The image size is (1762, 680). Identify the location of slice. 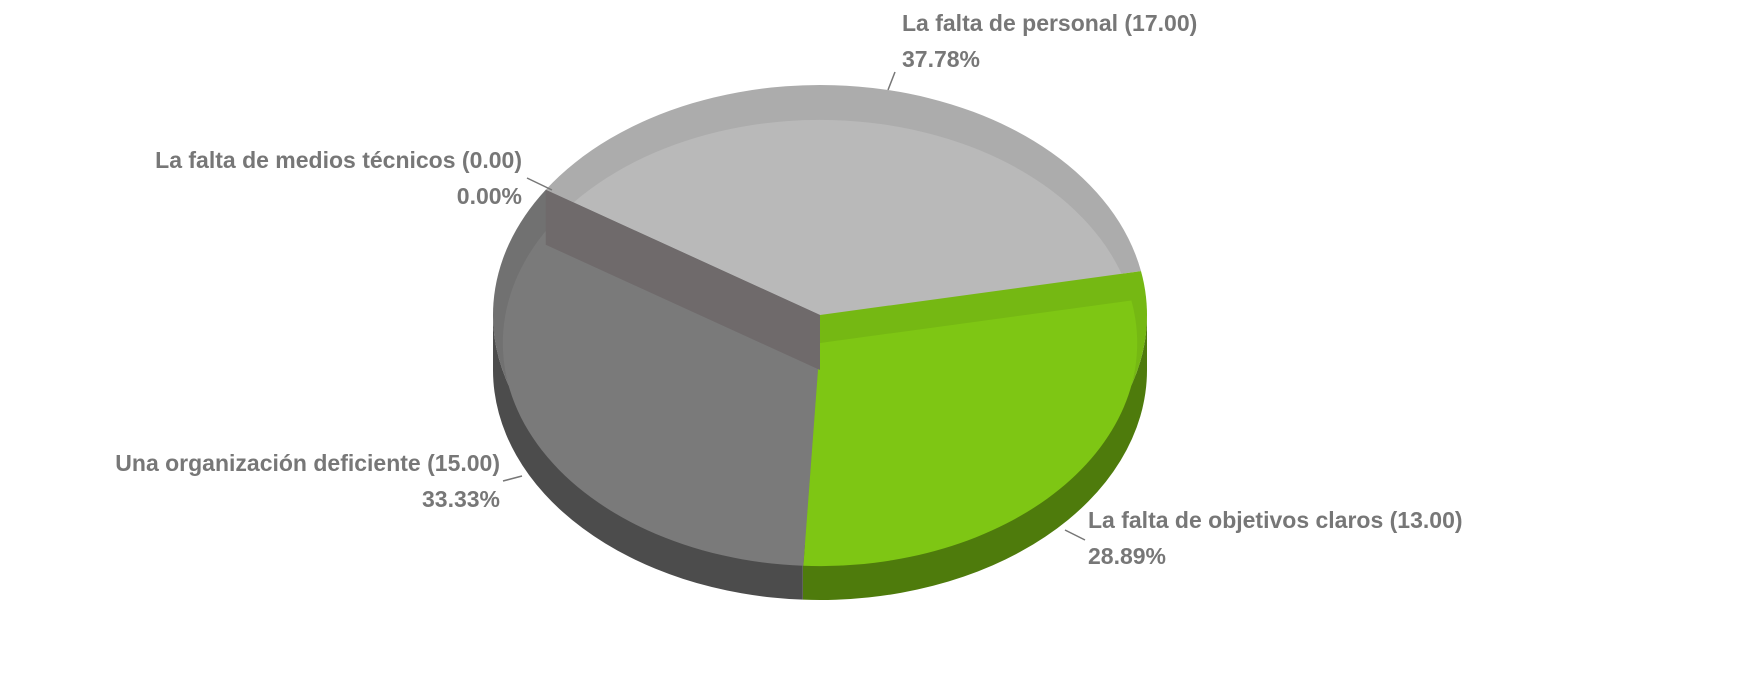
(682, 279).